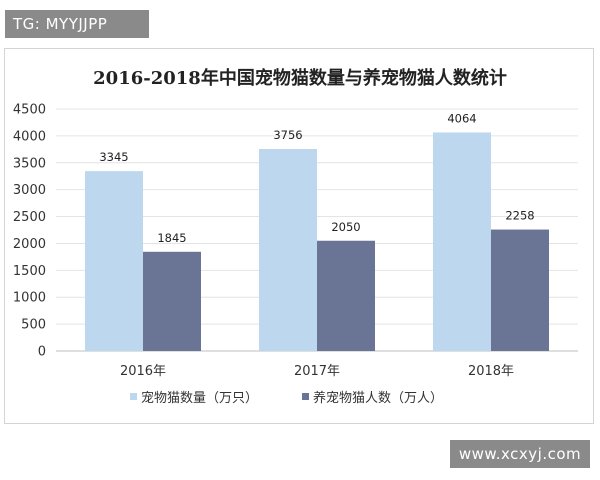 The width and height of the screenshot is (600, 480). What do you see at coordinates (29, 217) in the screenshot?
I see `y-tick-label: 2500` at bounding box center [29, 217].